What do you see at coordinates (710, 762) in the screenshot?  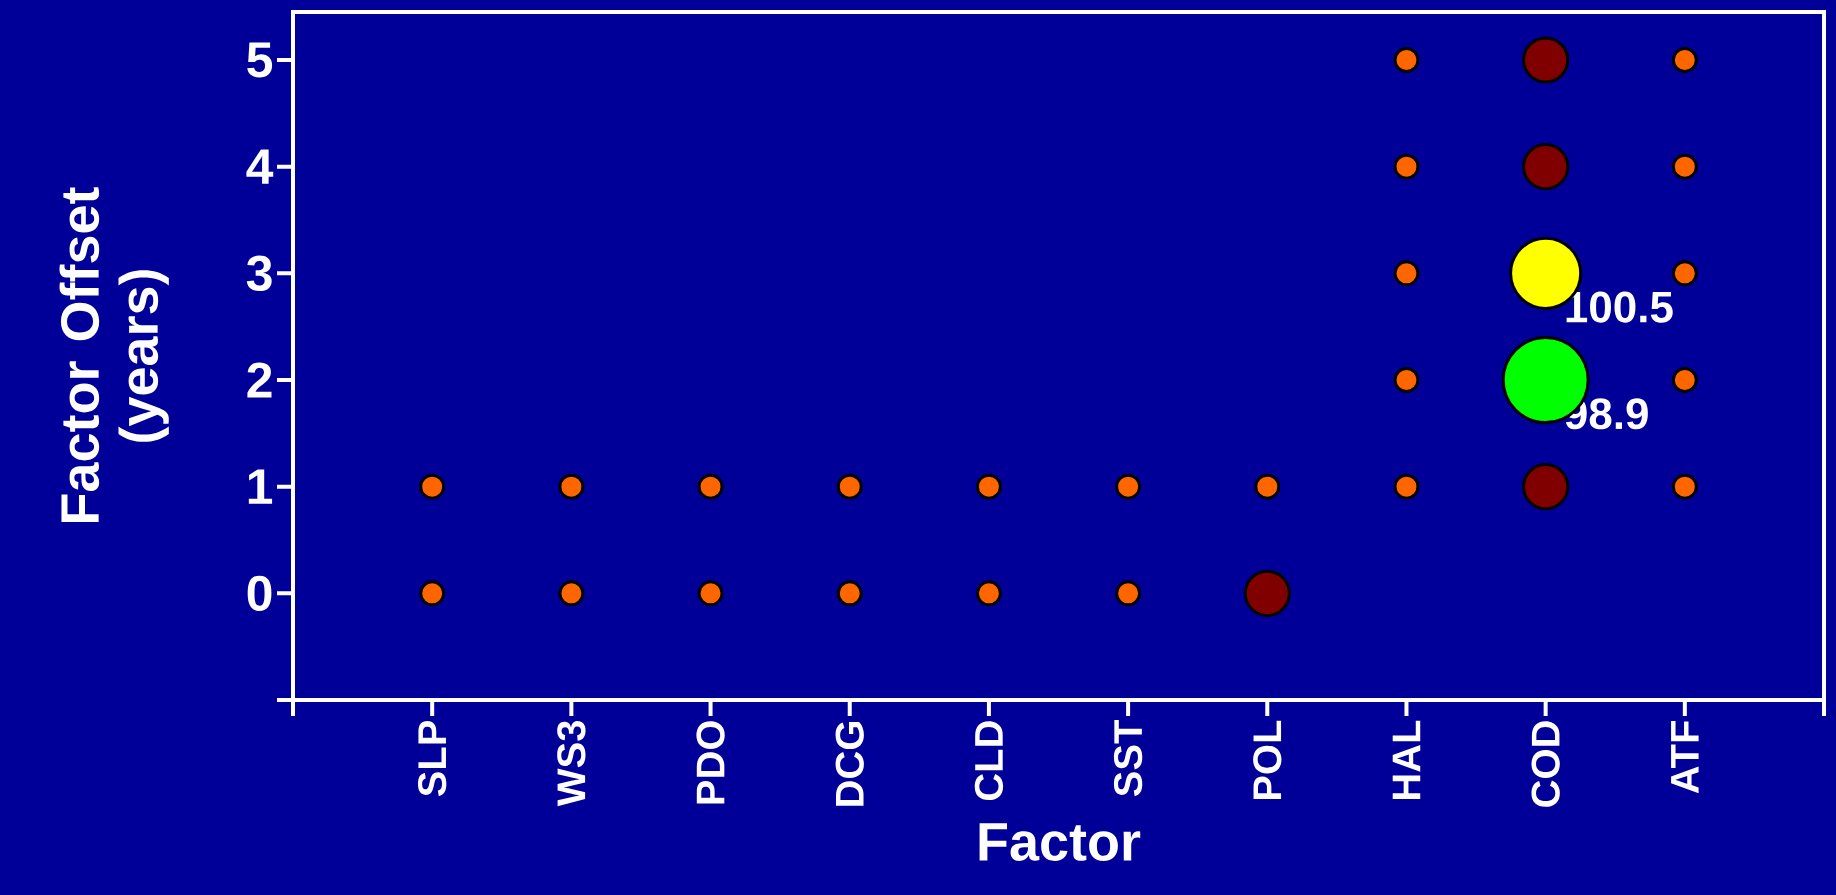 I see `x-tick-label: PDO` at bounding box center [710, 762].